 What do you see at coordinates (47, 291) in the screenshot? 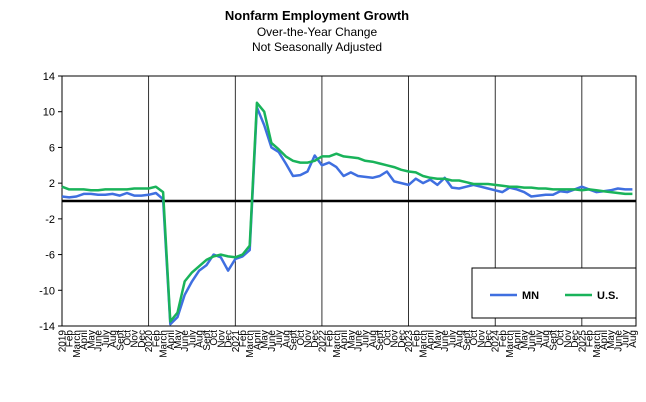
I see `y-tick-label: -10` at bounding box center [47, 291].